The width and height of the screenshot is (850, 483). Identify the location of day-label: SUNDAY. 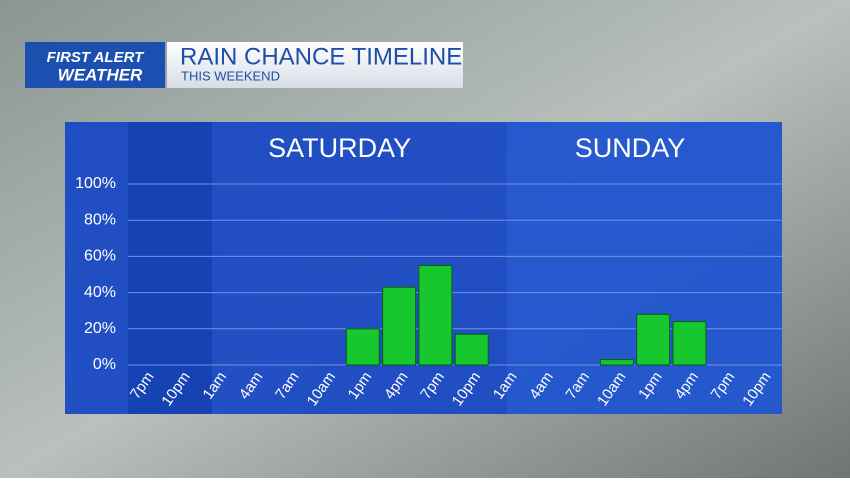
(630, 148).